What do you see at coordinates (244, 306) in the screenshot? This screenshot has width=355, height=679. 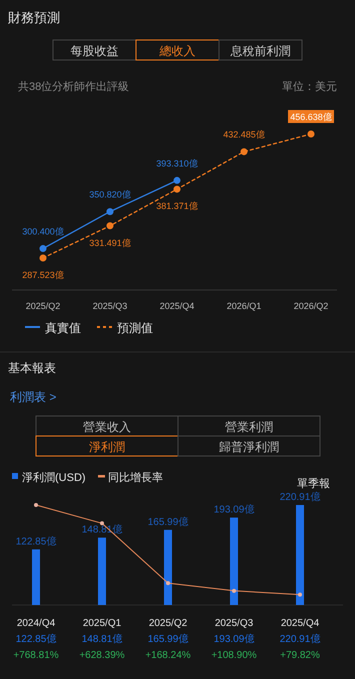 I see `x-tick-label: 2026/Q1` at bounding box center [244, 306].